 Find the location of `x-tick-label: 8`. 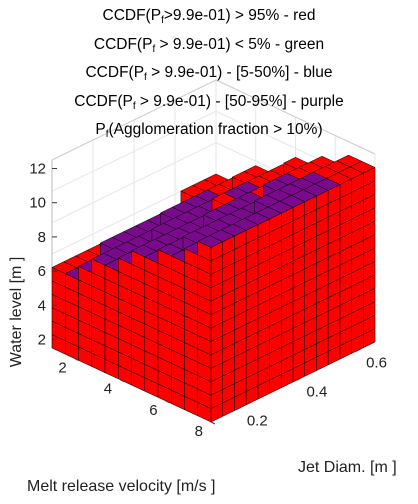

x-tick-label: 8 is located at coordinates (199, 431).